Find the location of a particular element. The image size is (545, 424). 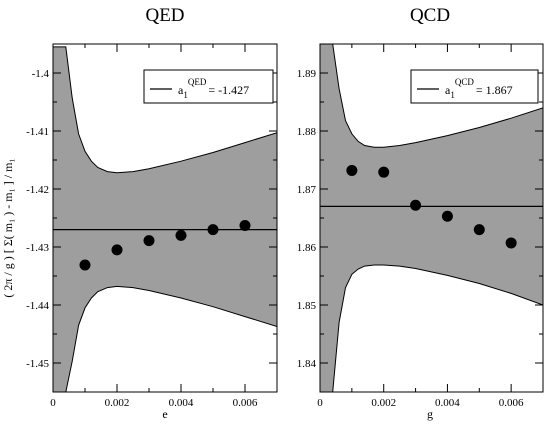

y-axis-label: ( 2π / g ) [ Σ( m₁ ) - m₁ ] / m₁ is located at coordinates (8, 227).